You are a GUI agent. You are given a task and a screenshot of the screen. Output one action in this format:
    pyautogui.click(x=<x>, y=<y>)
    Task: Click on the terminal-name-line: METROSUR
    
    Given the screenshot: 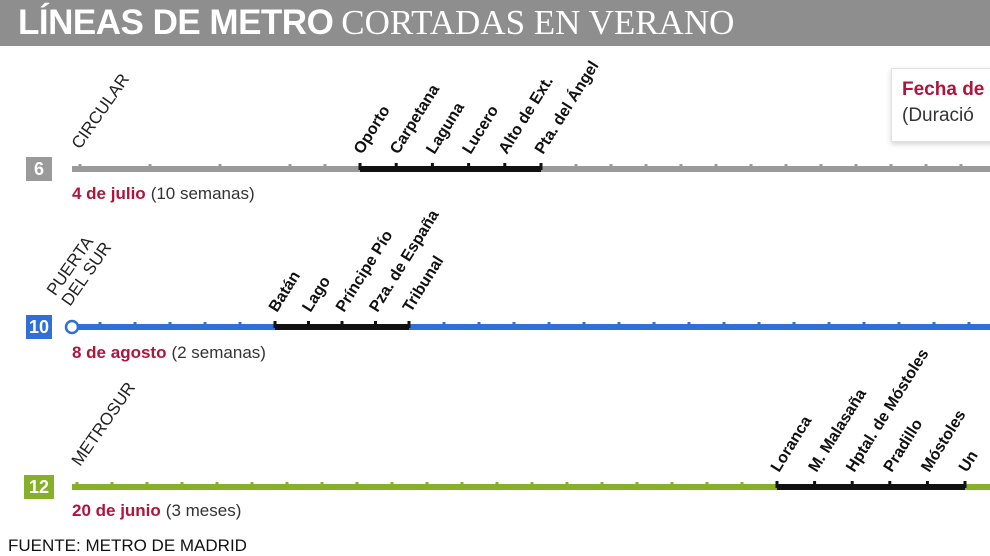 What is the action you would take?
    pyautogui.click(x=103, y=424)
    